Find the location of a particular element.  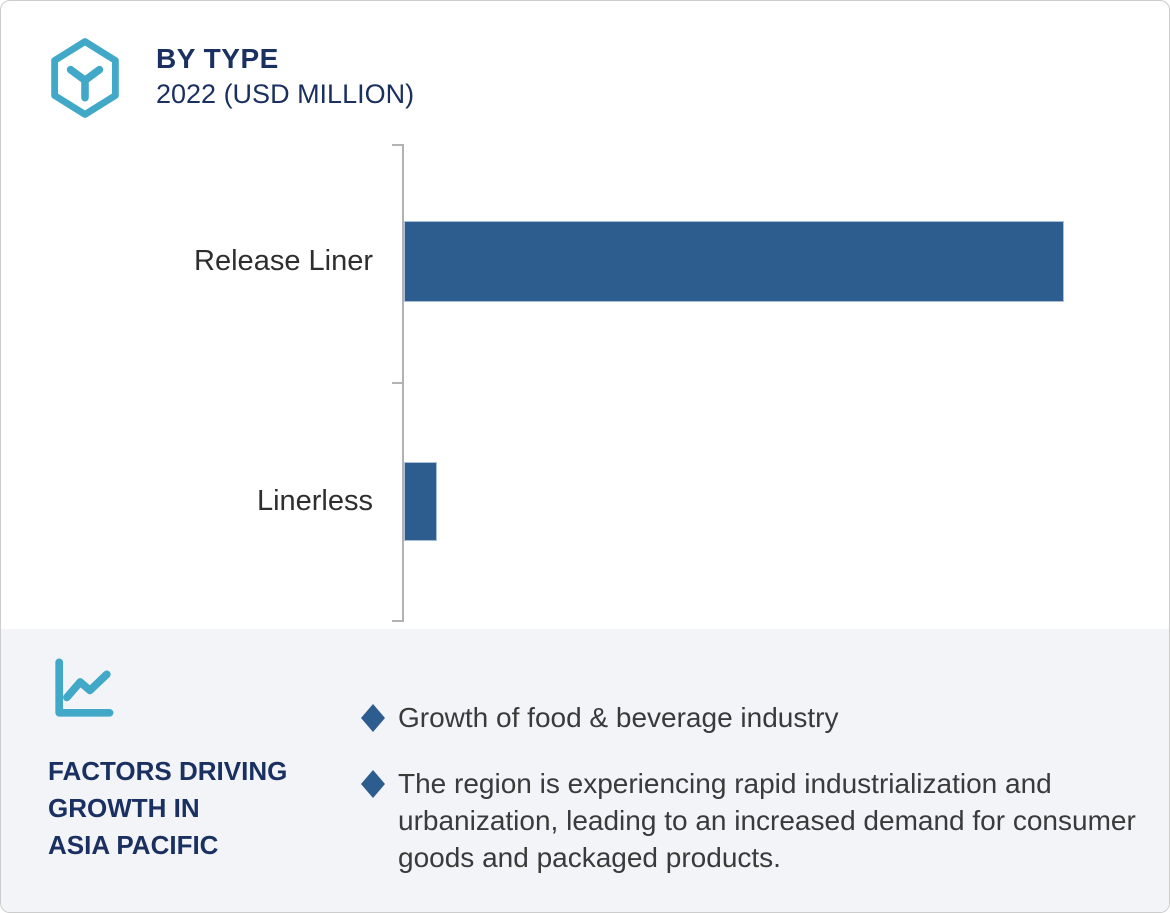

factors-heading-line: FACTORS DRIVING is located at coordinates (168, 771).